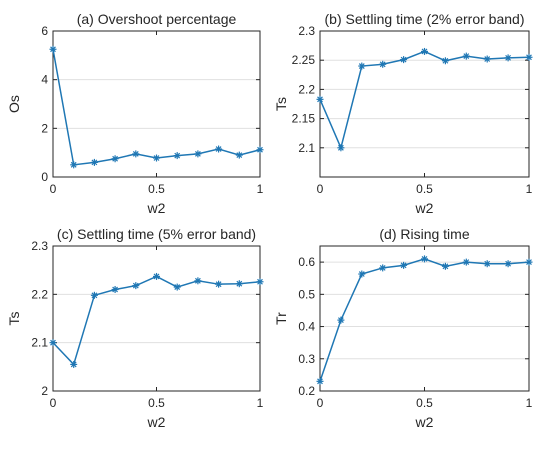  What do you see at coordinates (281, 318) in the screenshot?
I see `y-axis-label: Tr` at bounding box center [281, 318].